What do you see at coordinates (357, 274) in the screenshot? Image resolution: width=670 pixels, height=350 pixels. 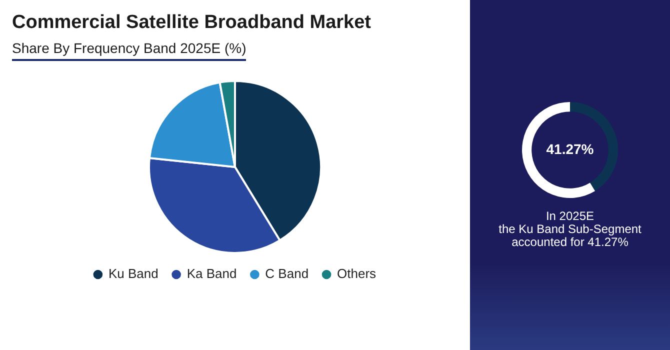 I see `legend-label: Others` at bounding box center [357, 274].